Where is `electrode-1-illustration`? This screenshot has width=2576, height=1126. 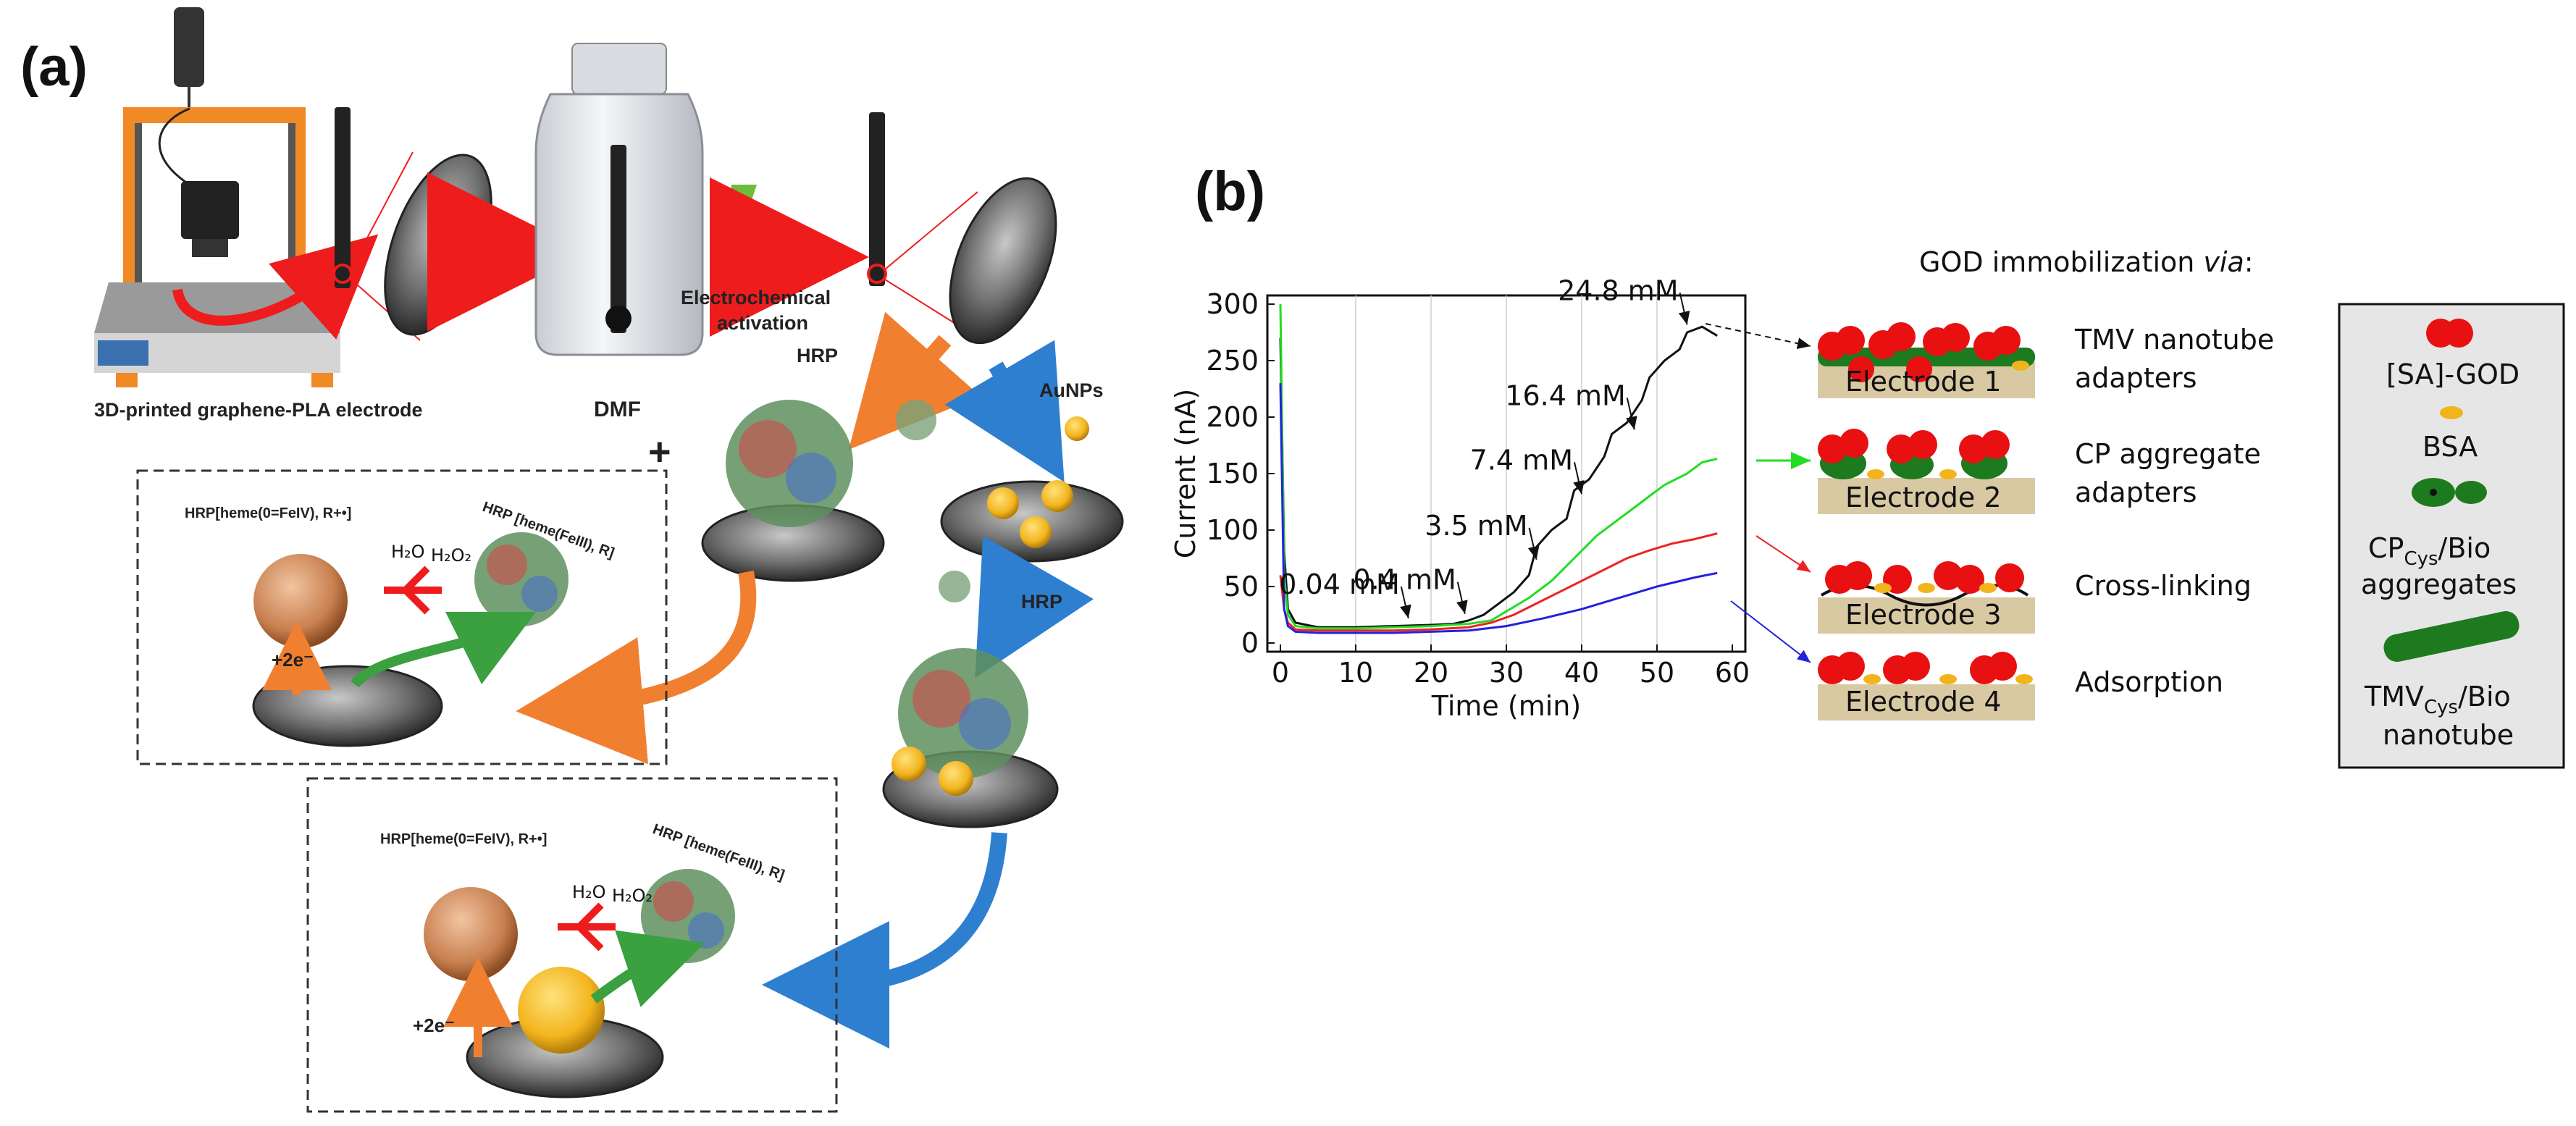 electrode-1-illustration is located at coordinates (1926, 360).